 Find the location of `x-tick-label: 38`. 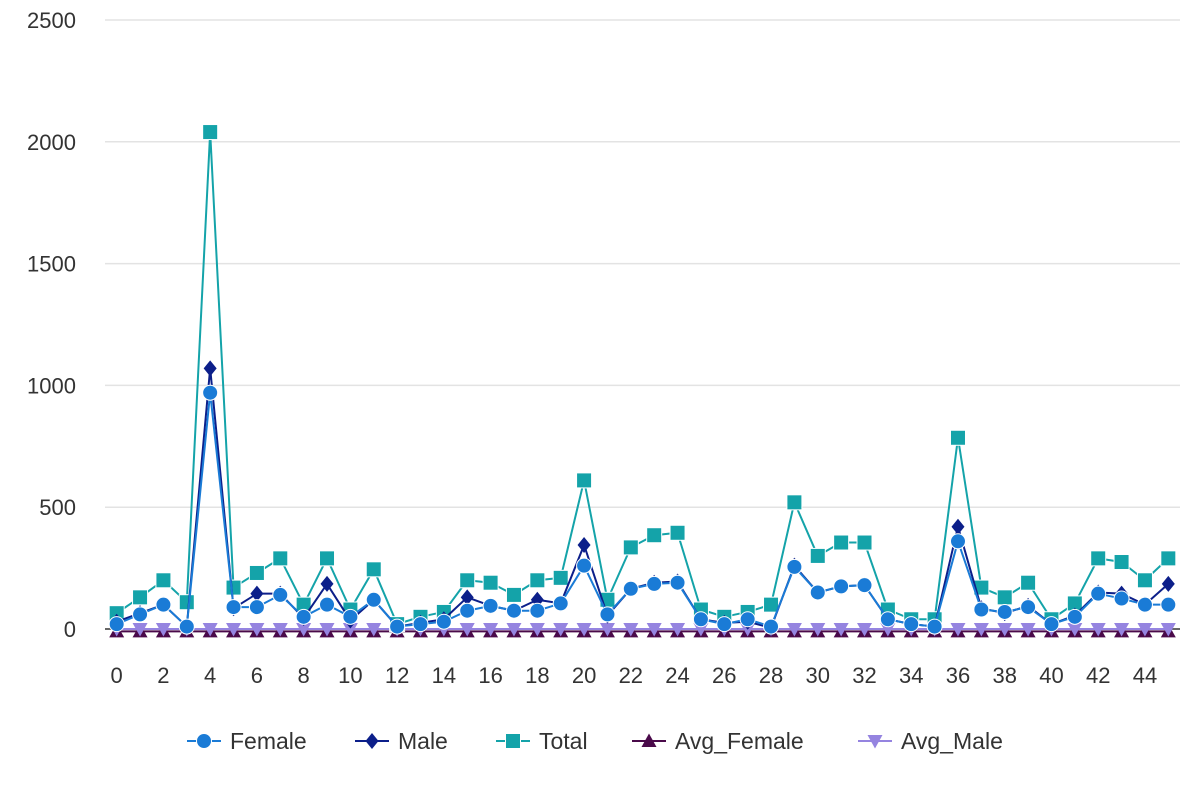

x-tick-label: 38 is located at coordinates (1004, 675).